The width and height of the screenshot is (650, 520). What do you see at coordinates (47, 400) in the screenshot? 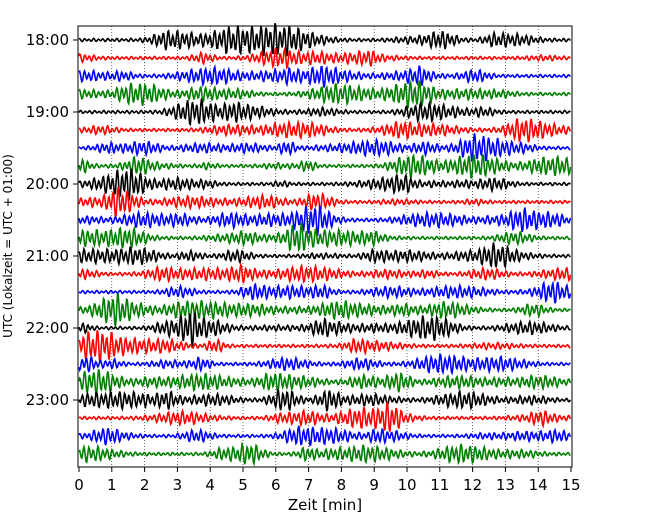
I see `y-tick-label: 23:00` at bounding box center [47, 400].